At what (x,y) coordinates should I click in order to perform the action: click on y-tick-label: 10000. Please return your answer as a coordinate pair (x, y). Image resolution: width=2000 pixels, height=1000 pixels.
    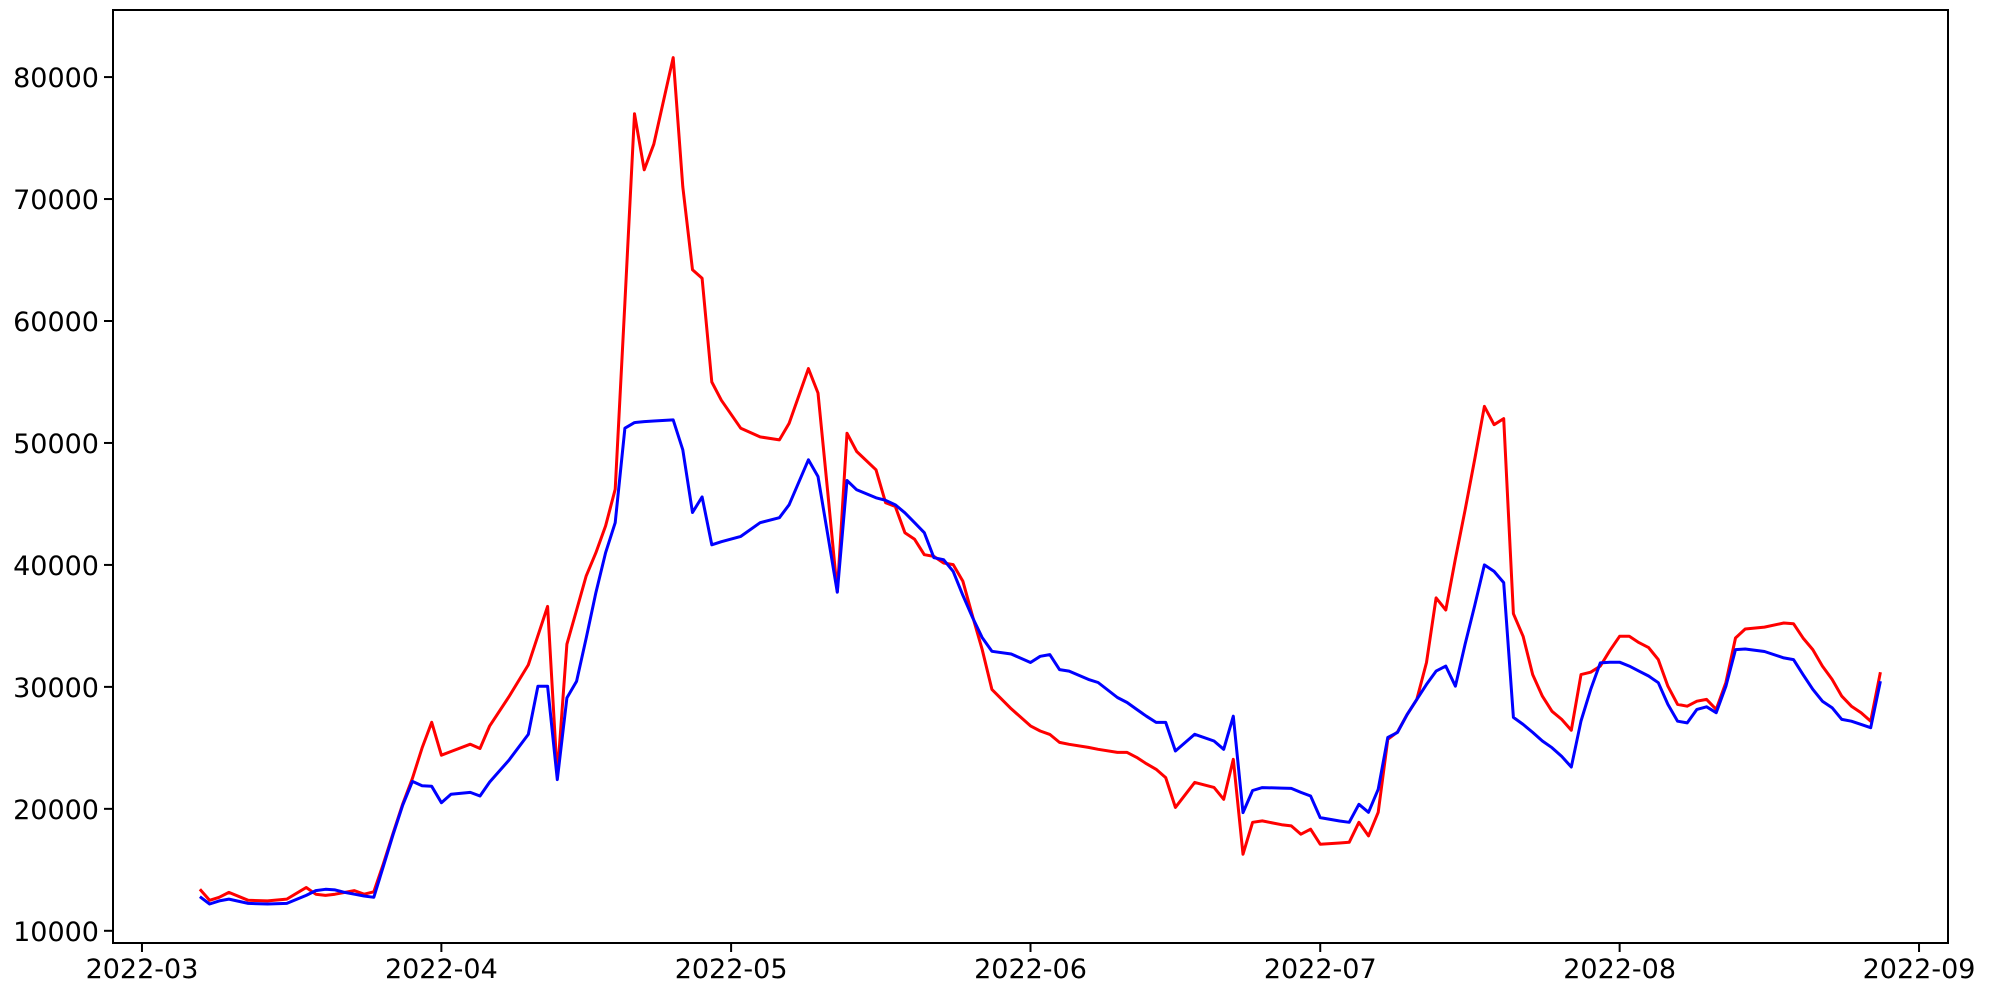
    Looking at the image, I should click on (56, 932).